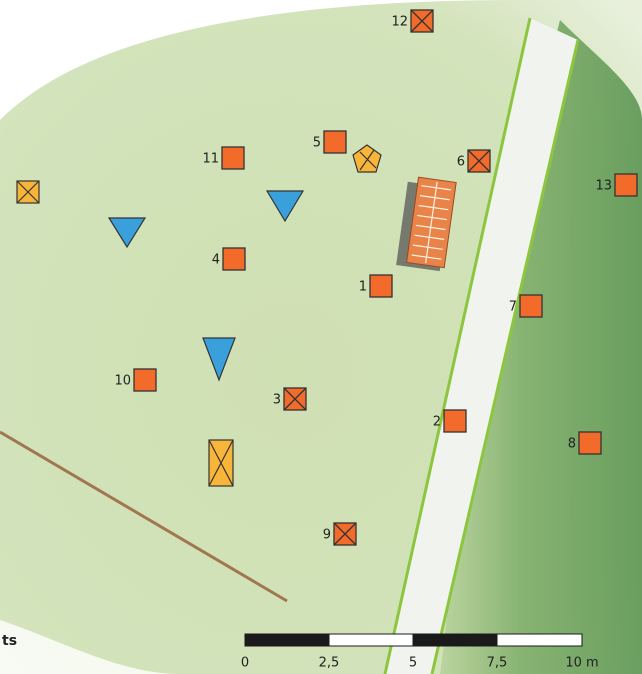 The image size is (642, 674). What do you see at coordinates (497, 663) in the screenshot?
I see `scale-label: 7,5` at bounding box center [497, 663].